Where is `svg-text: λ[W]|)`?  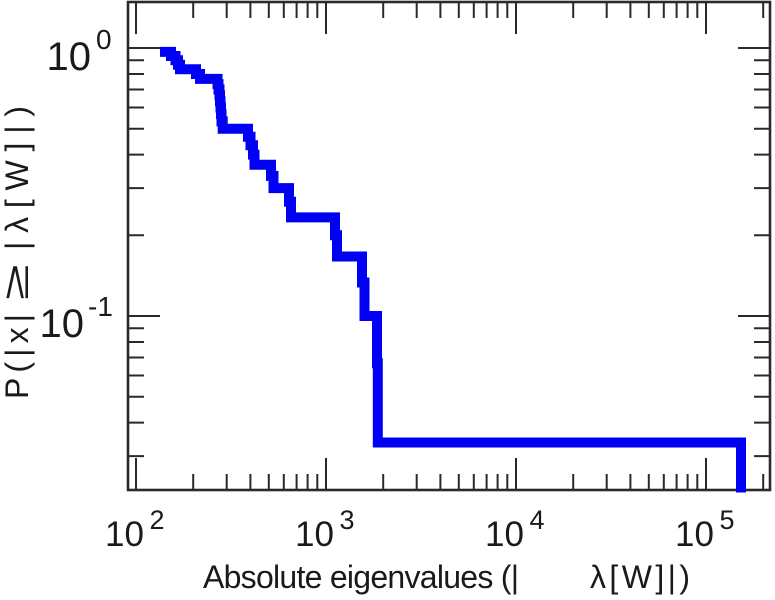 svg-text: λ[W]|) is located at coordinates (640, 577).